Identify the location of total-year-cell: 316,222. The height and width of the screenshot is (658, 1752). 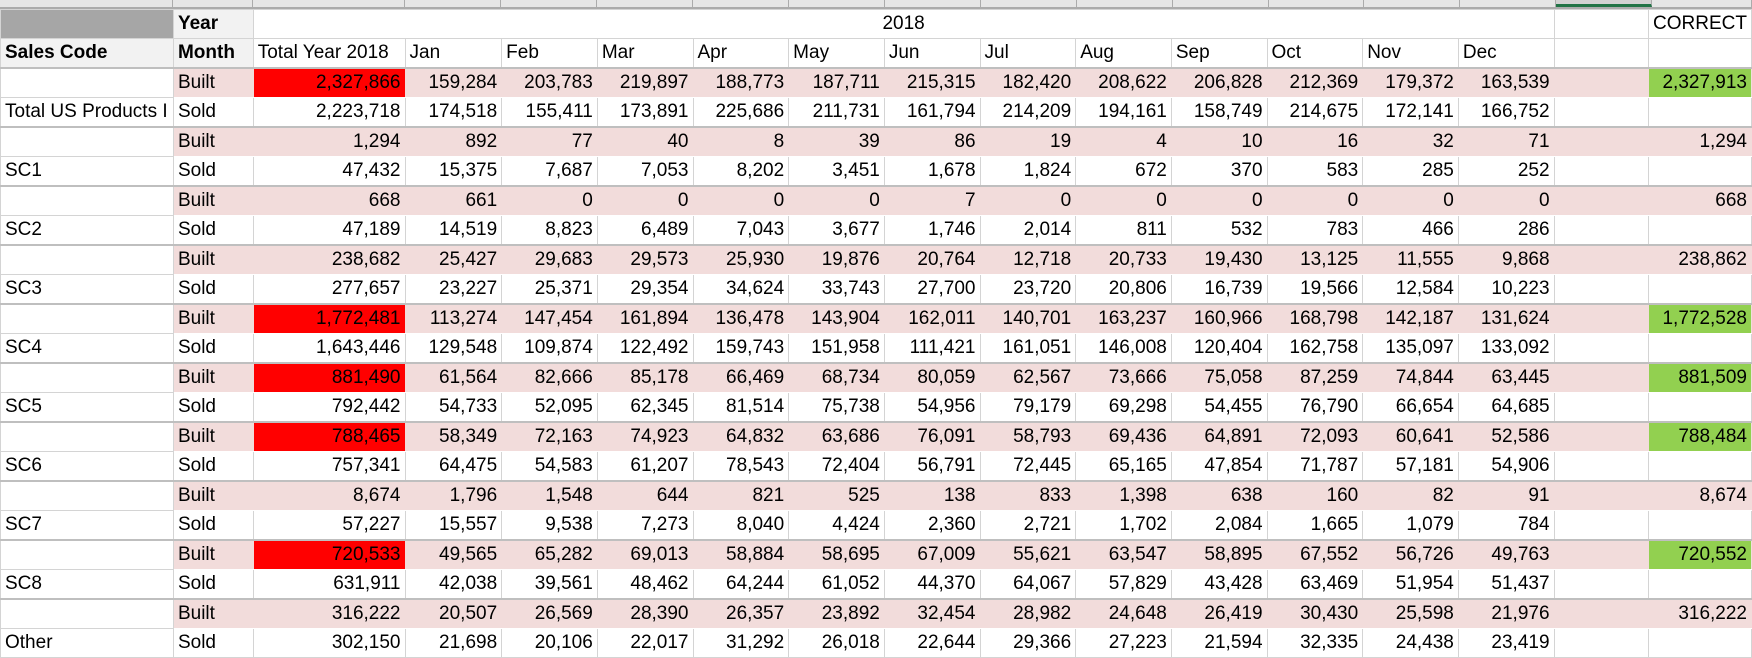
(329, 613).